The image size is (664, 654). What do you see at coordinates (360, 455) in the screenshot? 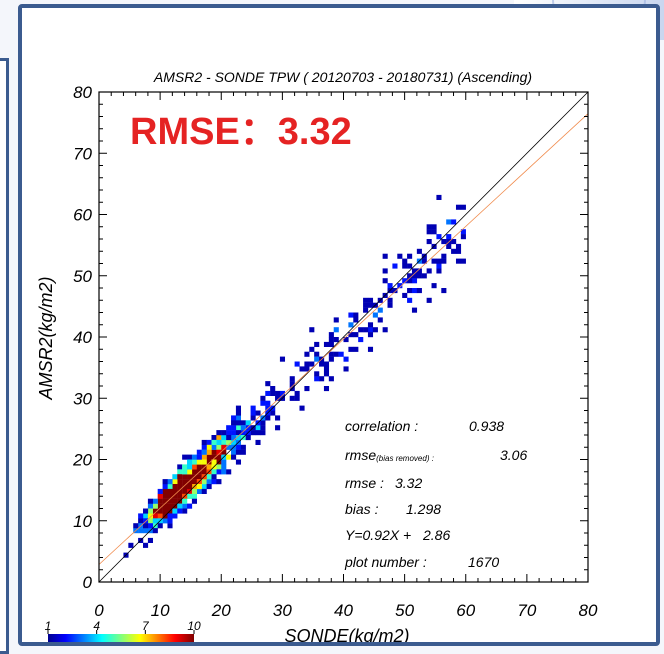
I see `stat-rmse-br-main: rmse` at bounding box center [360, 455].